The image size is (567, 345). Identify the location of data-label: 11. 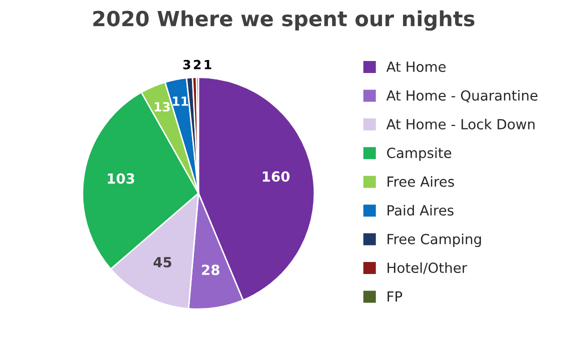
(180, 101).